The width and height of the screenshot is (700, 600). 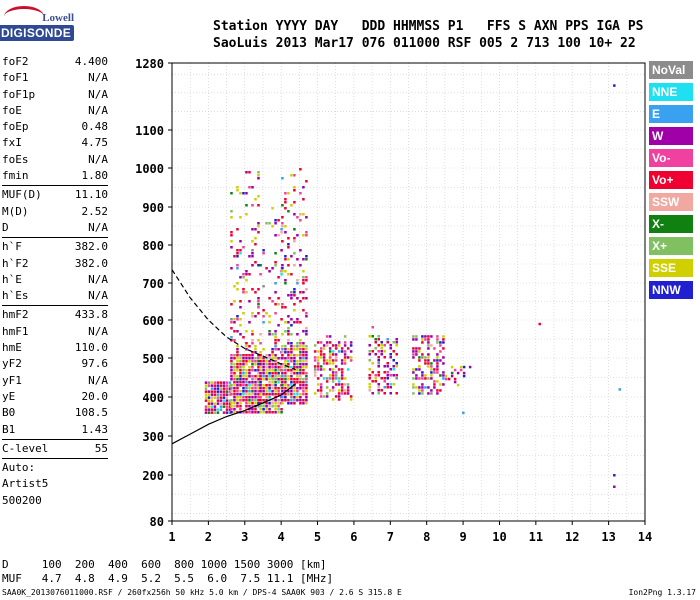 What do you see at coordinates (55, 280) in the screenshot?
I see `param-row-he: h`E N/A` at bounding box center [55, 280].